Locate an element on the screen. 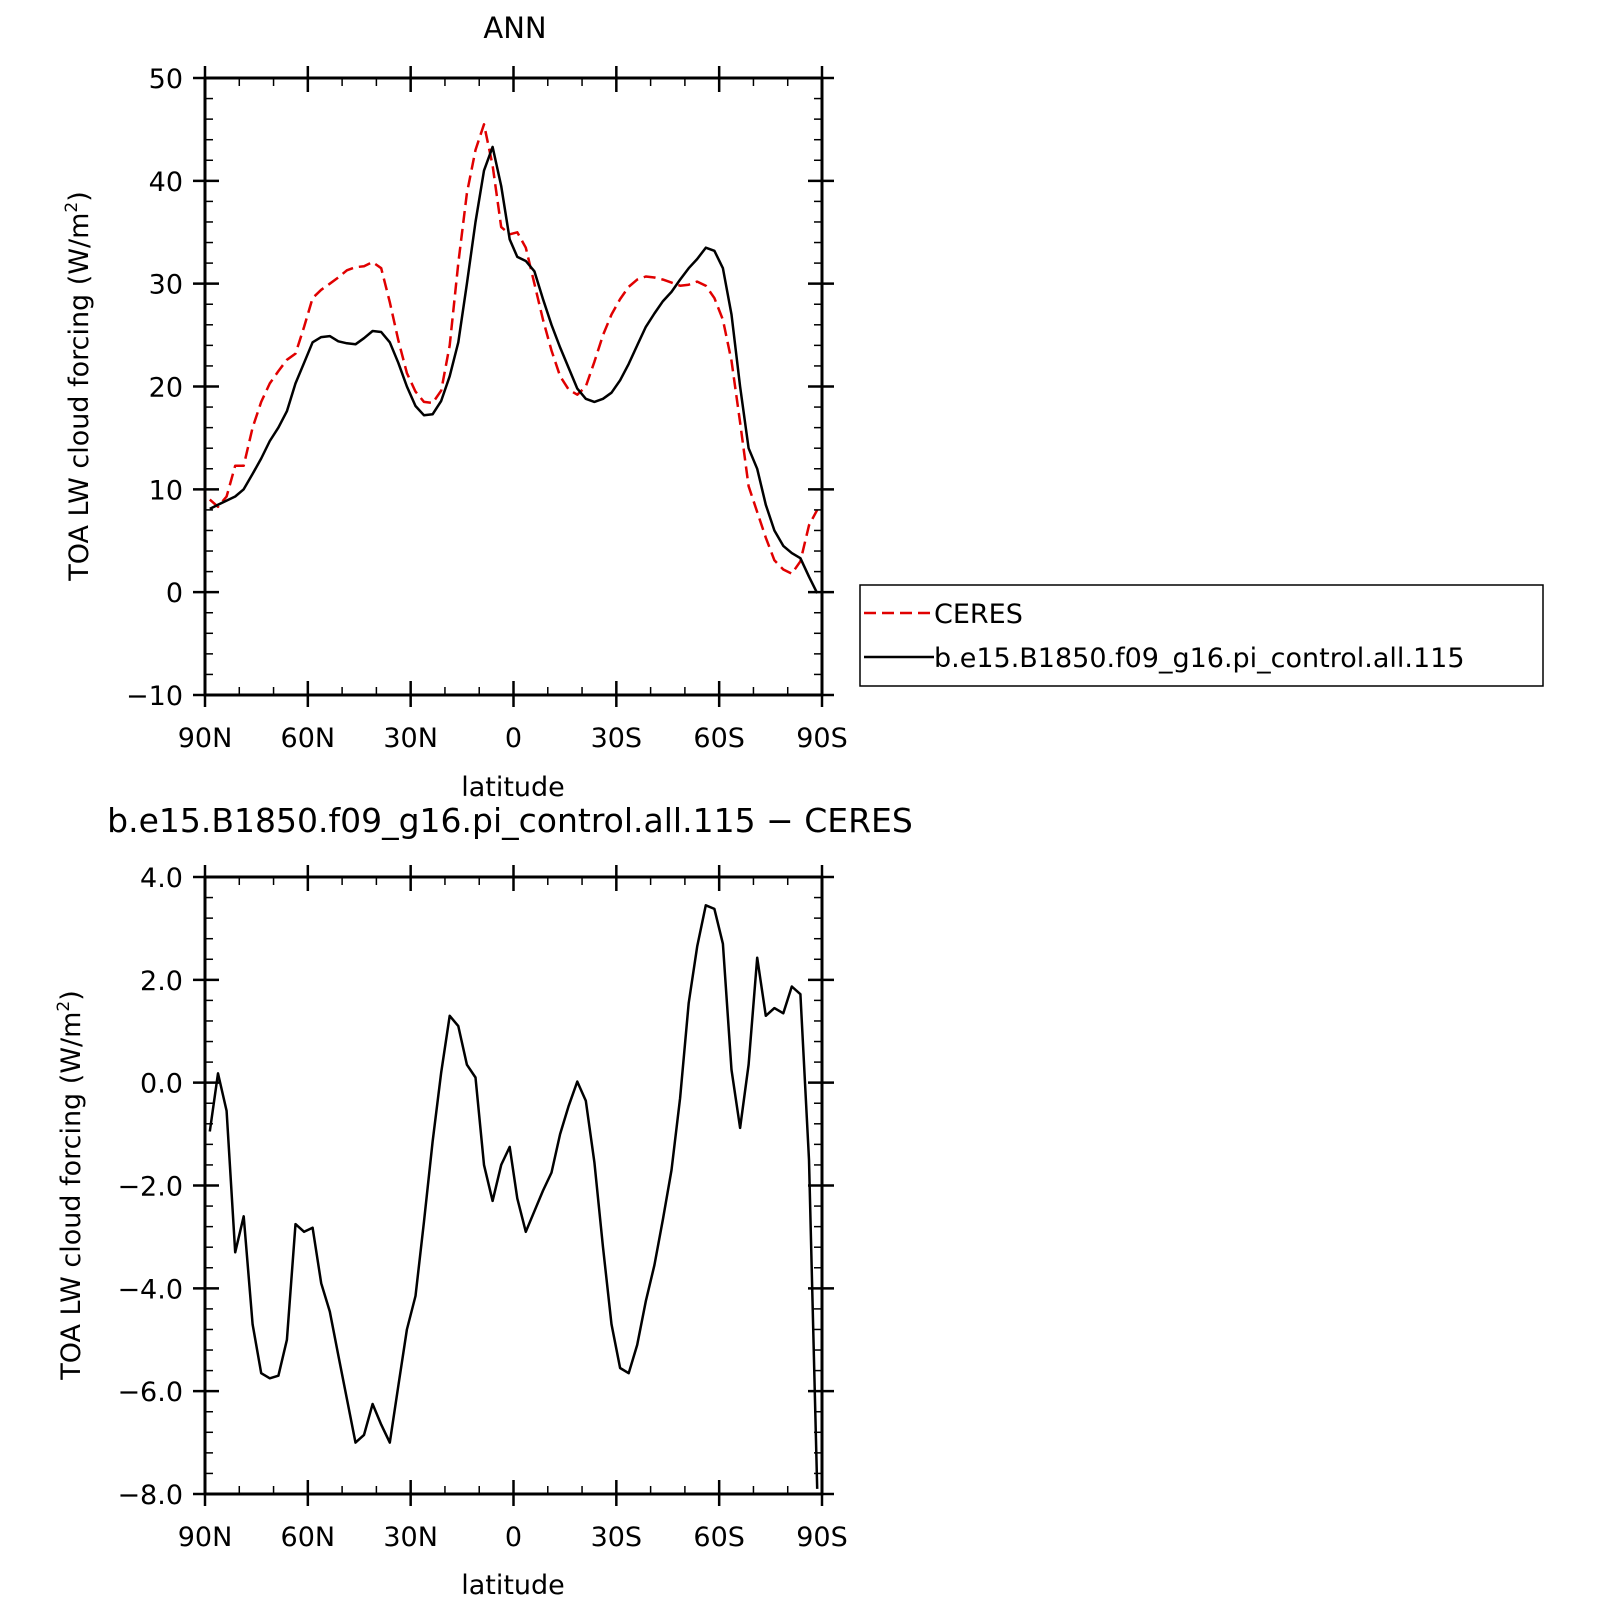  bottom-xtick-label: 90N is located at coordinates (205, 1537).